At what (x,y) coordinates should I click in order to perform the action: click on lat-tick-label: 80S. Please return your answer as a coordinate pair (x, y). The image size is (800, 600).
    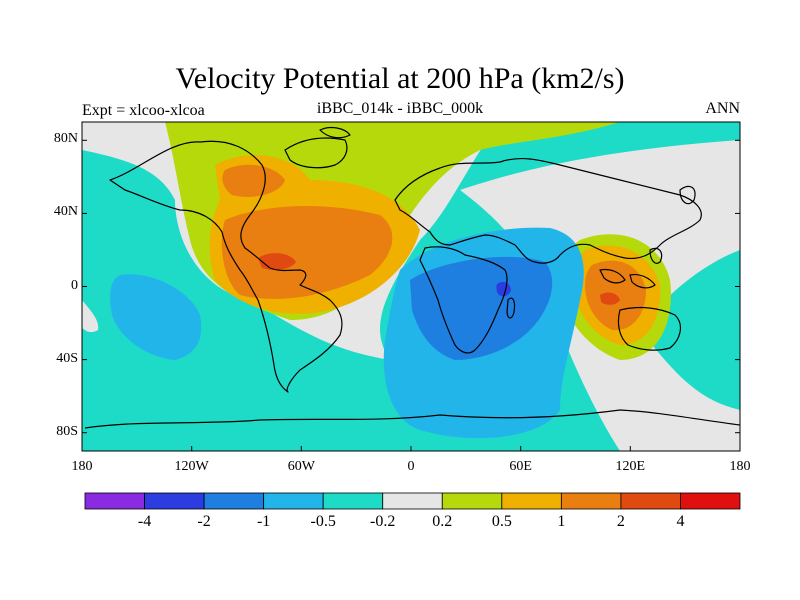
    Looking at the image, I should click on (67, 431).